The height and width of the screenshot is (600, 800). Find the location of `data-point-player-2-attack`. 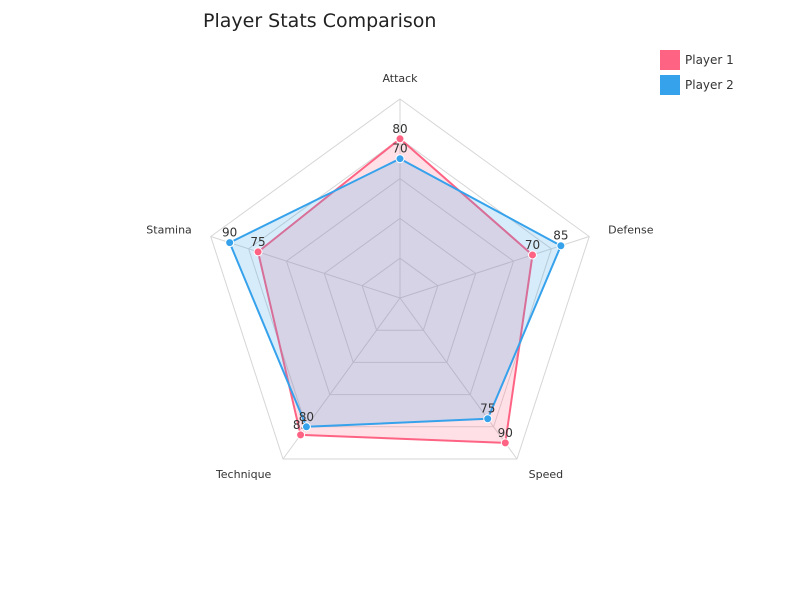

data-point-player-2-attack is located at coordinates (400, 159).